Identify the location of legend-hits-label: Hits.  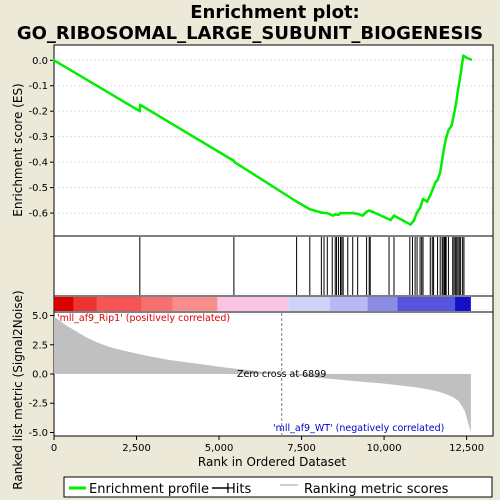
(238, 489).